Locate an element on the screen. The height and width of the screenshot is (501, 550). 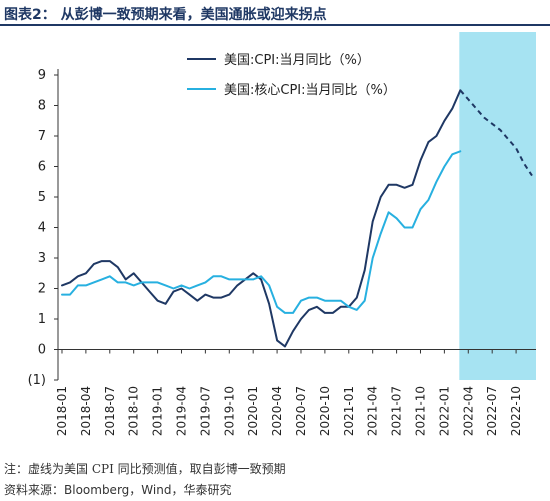
x-tick-label: 2020-10 is located at coordinates (325, 411).